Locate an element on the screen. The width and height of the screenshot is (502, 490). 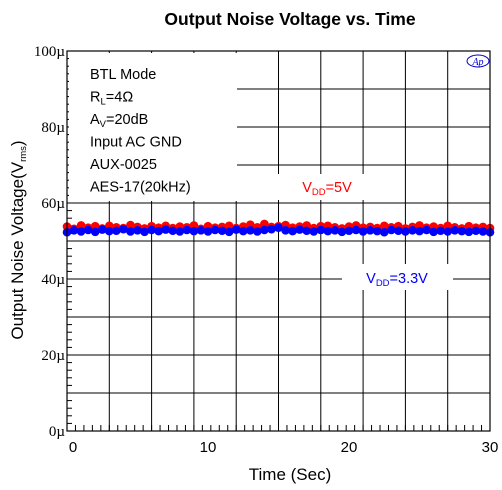
condition-line: AES-17(20kHz) is located at coordinates (140, 188).